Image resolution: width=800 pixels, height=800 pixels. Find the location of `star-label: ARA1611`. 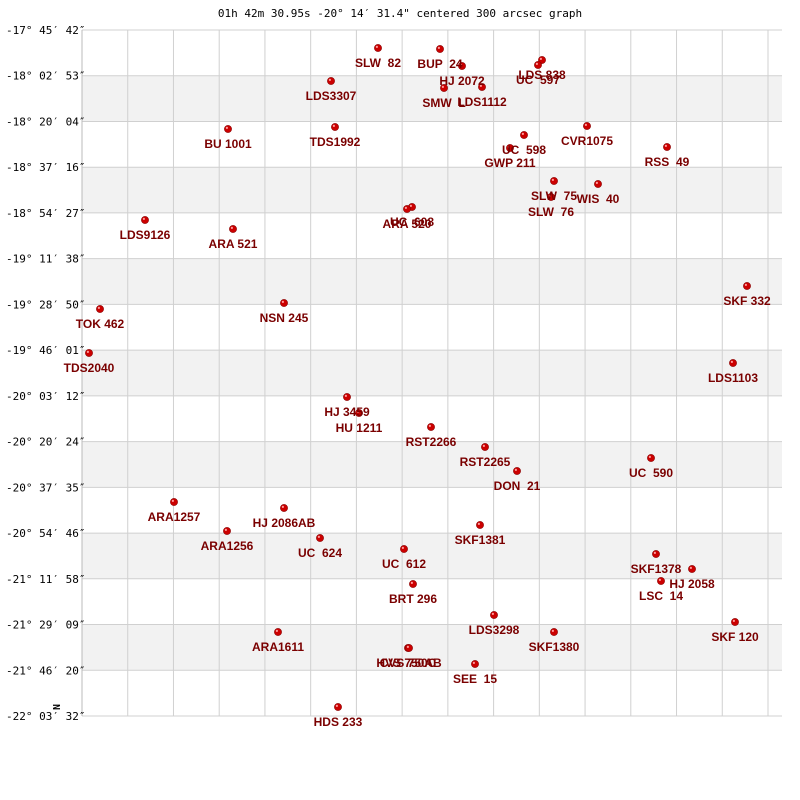

star-label: ARA1611 is located at coordinates (278, 647).